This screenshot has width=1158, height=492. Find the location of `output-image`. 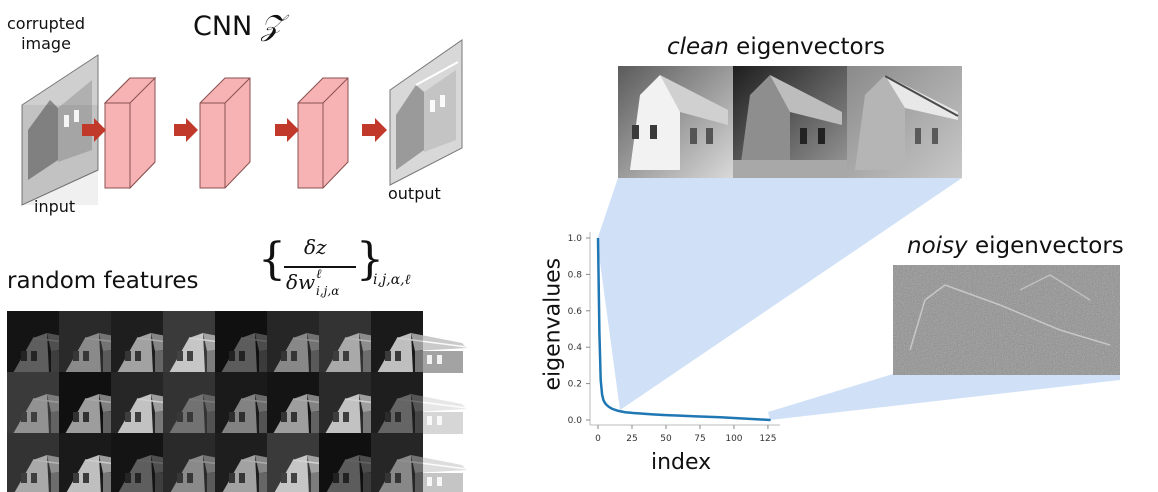

output-image is located at coordinates (426, 112).